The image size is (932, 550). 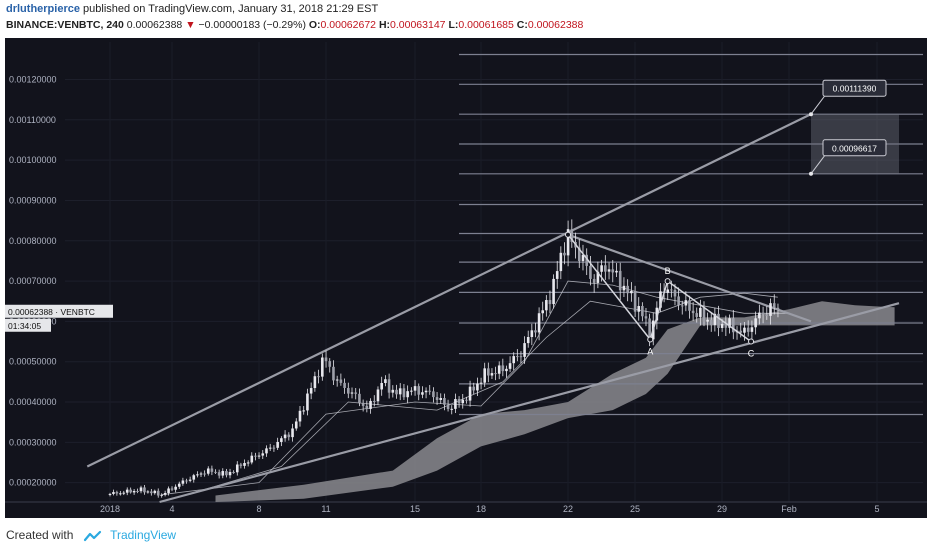 I want to click on x-tick-label: 2018, so click(x=110, y=509).